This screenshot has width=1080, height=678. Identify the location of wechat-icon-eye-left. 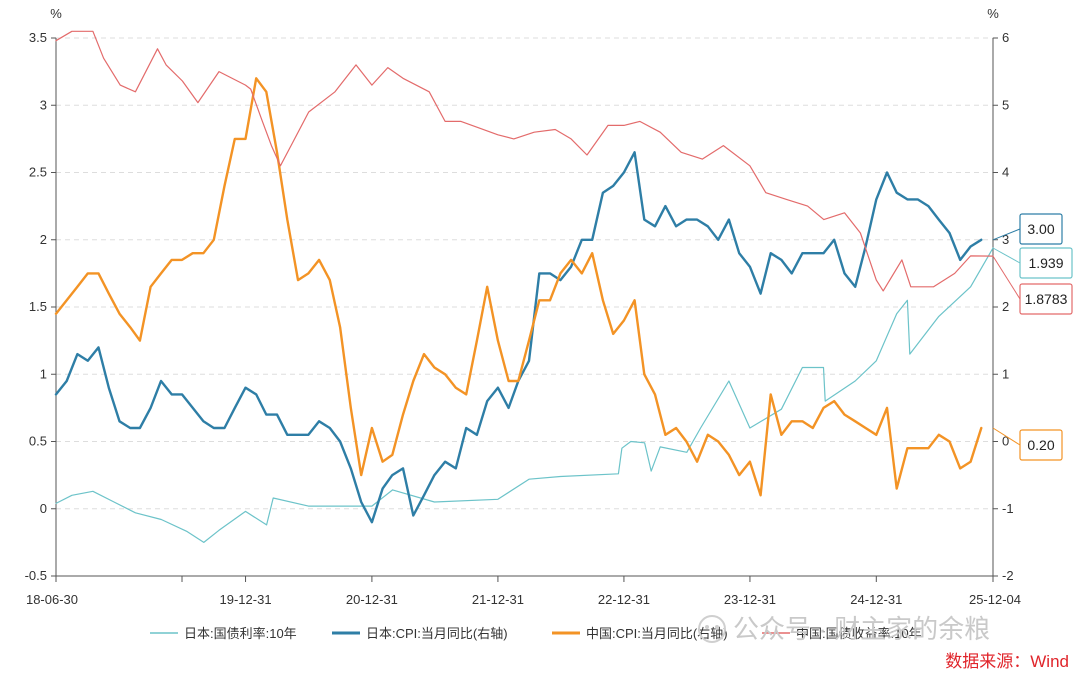
(707, 627).